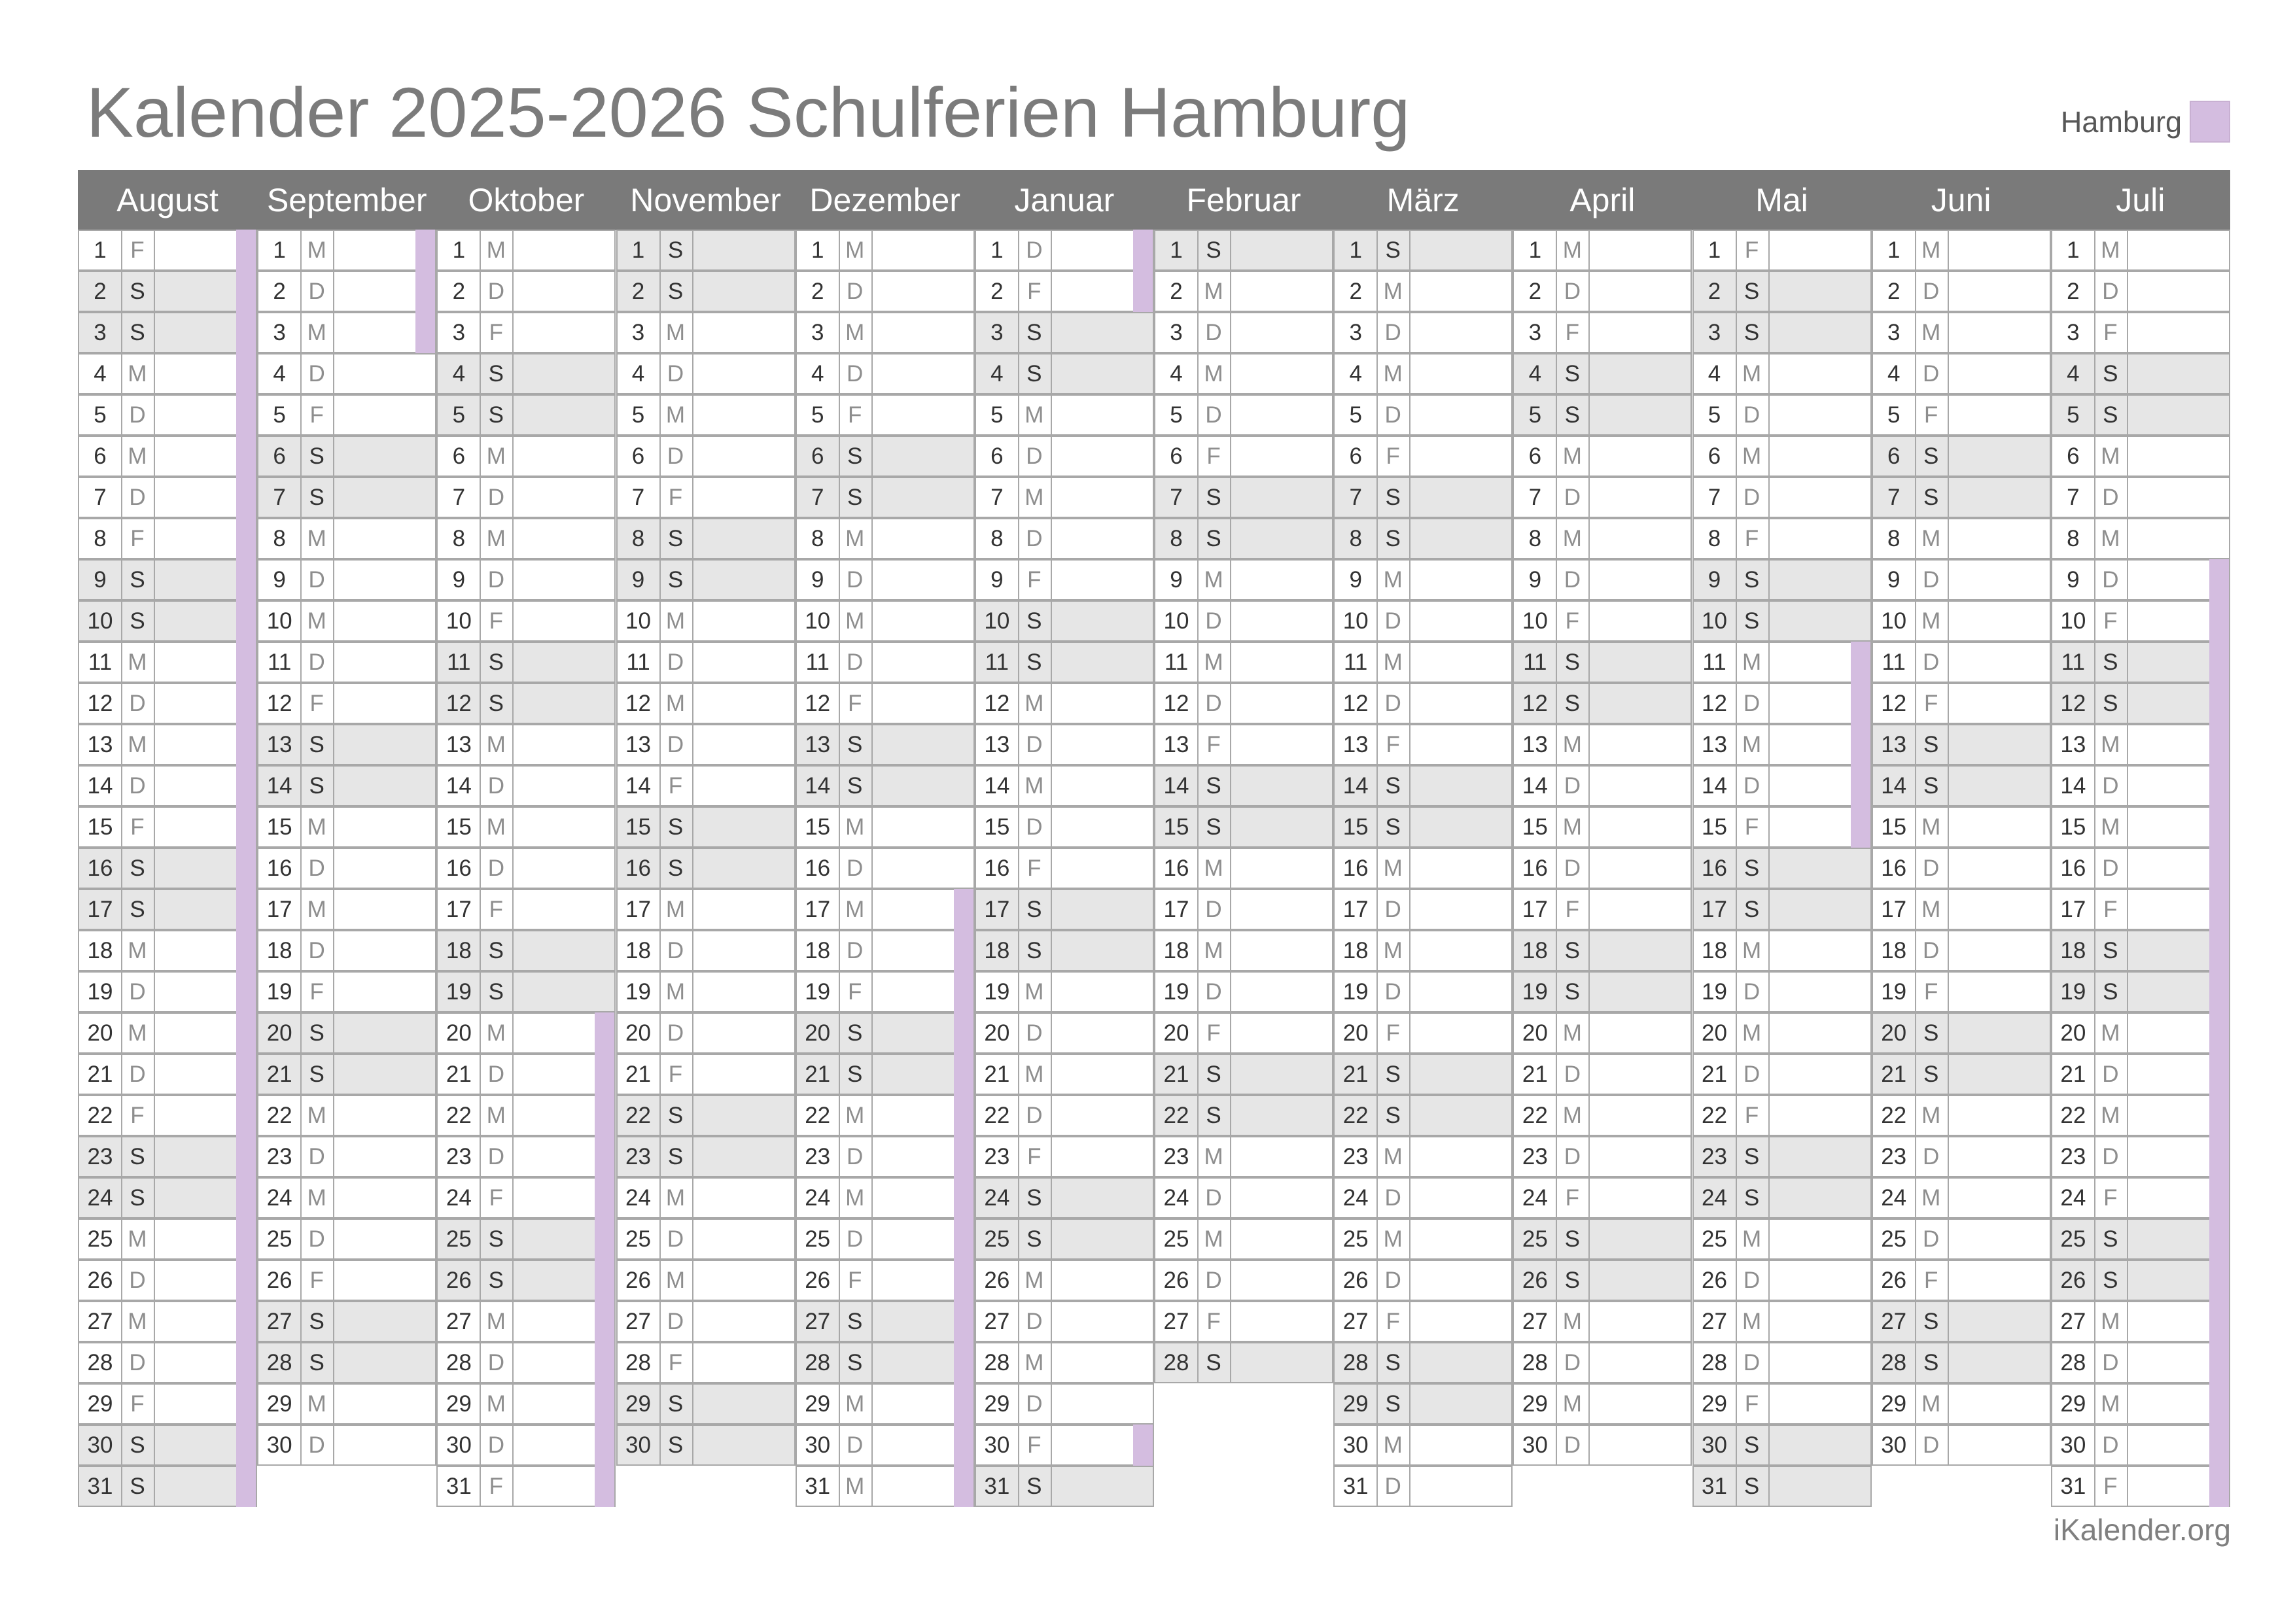 The width and height of the screenshot is (2295, 1624). What do you see at coordinates (2140, 1280) in the screenshot?
I see `day-cell: 26 S` at bounding box center [2140, 1280].